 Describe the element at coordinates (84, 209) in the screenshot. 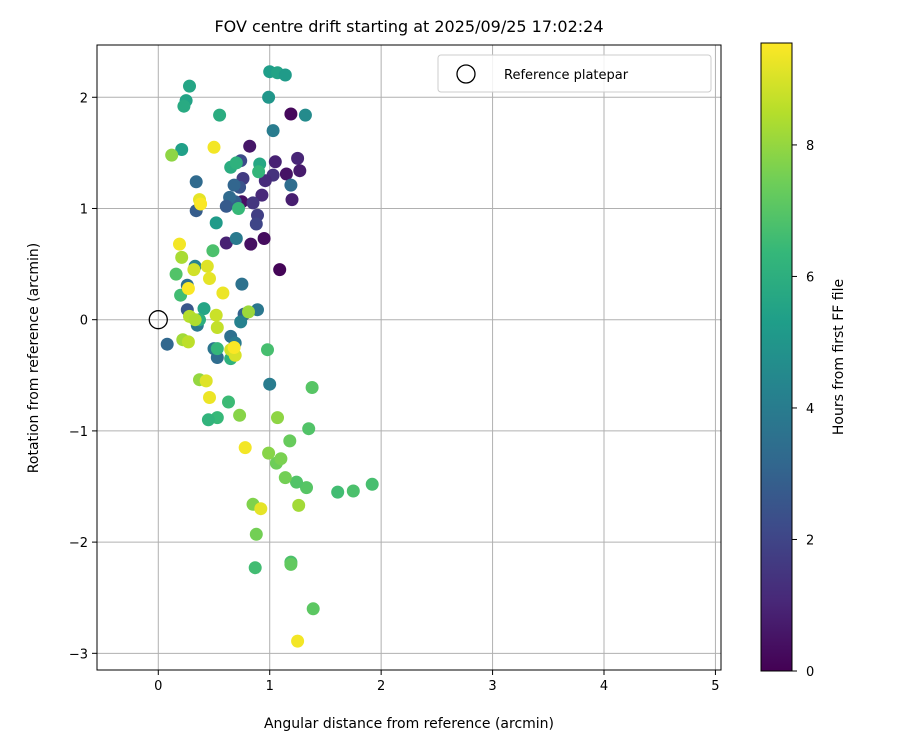

I see `y-tick-label: 1` at that location.